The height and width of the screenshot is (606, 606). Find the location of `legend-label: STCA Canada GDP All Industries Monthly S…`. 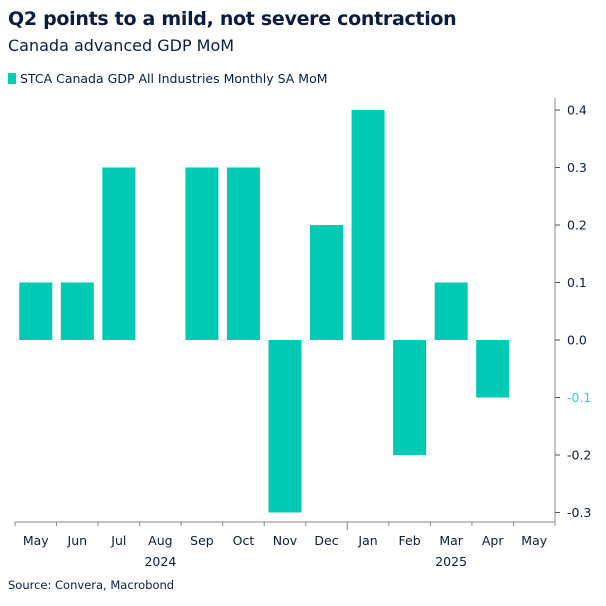

legend-label: STCA Canada GDP All Industries Monthly S… is located at coordinates (174, 78).